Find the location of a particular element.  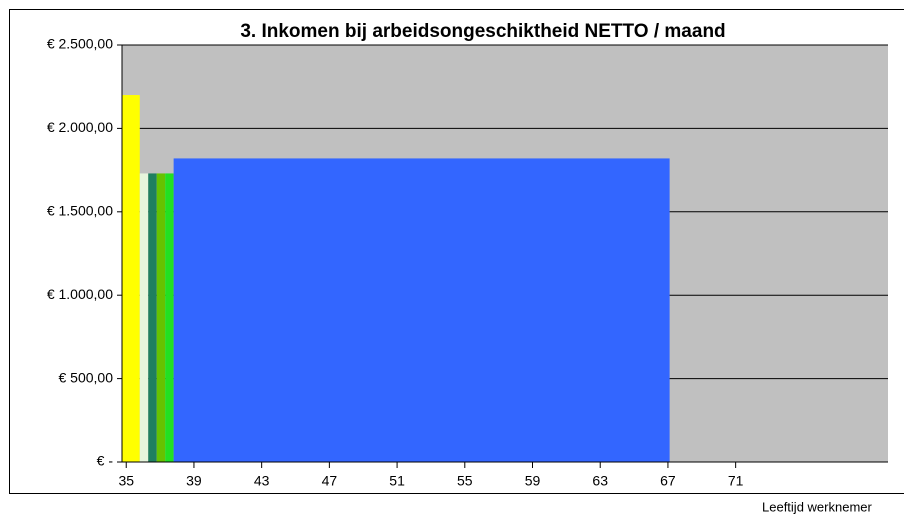

x-tick-label: 43 is located at coordinates (262, 481).